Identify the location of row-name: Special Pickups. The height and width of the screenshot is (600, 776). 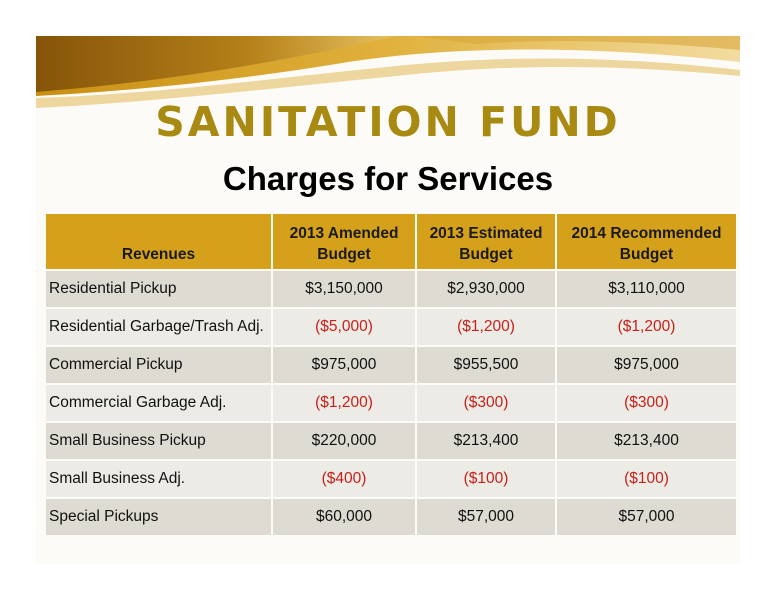
(159, 516).